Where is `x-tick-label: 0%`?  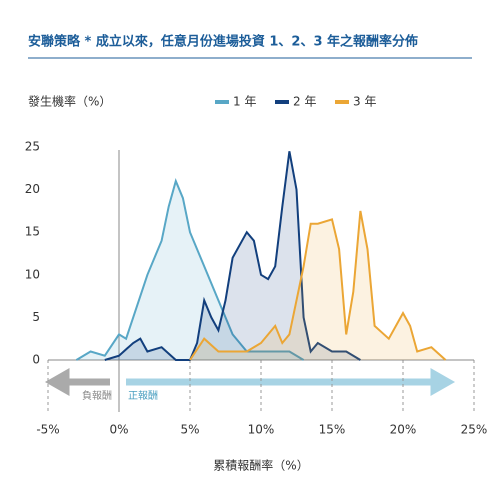 x-tick-label: 0% is located at coordinates (118, 430).